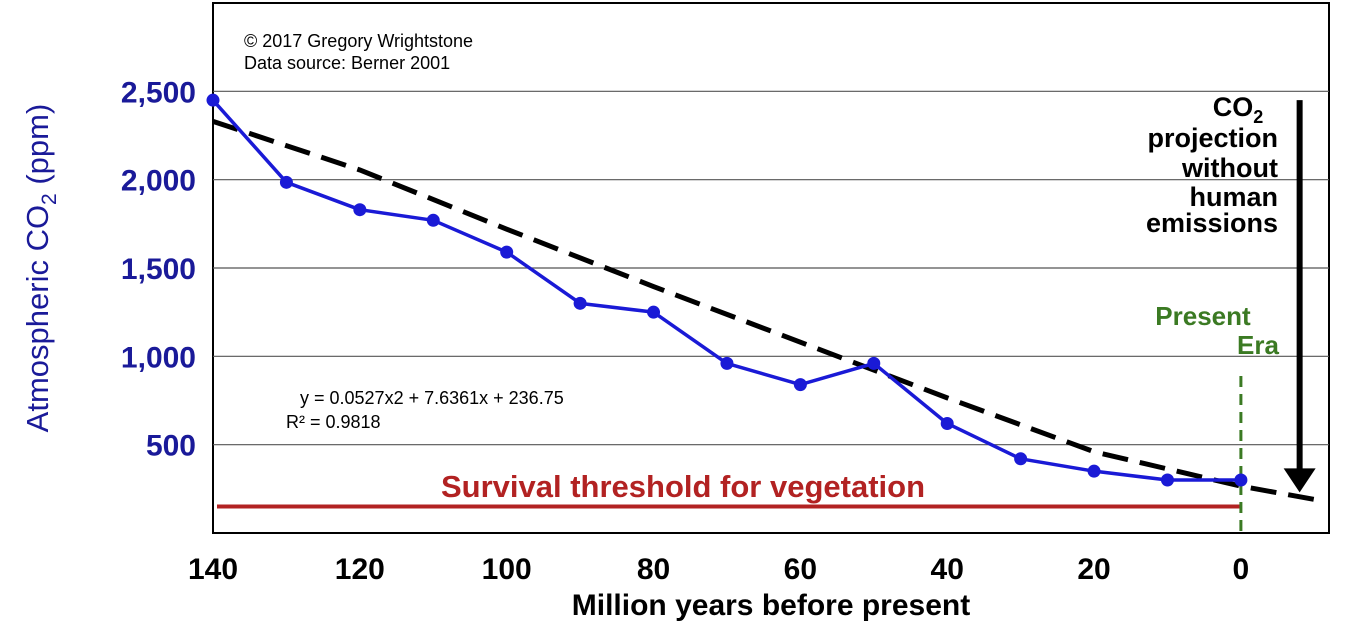  I want to click on y-tick-label: 2,500, so click(158, 92).